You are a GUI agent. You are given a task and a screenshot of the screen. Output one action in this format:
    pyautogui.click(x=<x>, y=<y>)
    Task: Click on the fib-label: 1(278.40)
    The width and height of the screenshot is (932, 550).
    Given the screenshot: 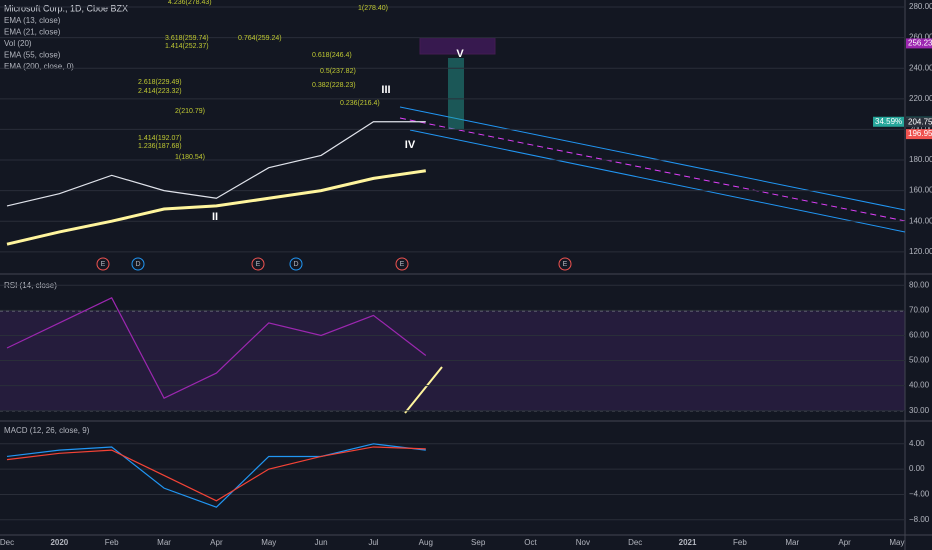 What is the action you would take?
    pyautogui.click(x=373, y=8)
    